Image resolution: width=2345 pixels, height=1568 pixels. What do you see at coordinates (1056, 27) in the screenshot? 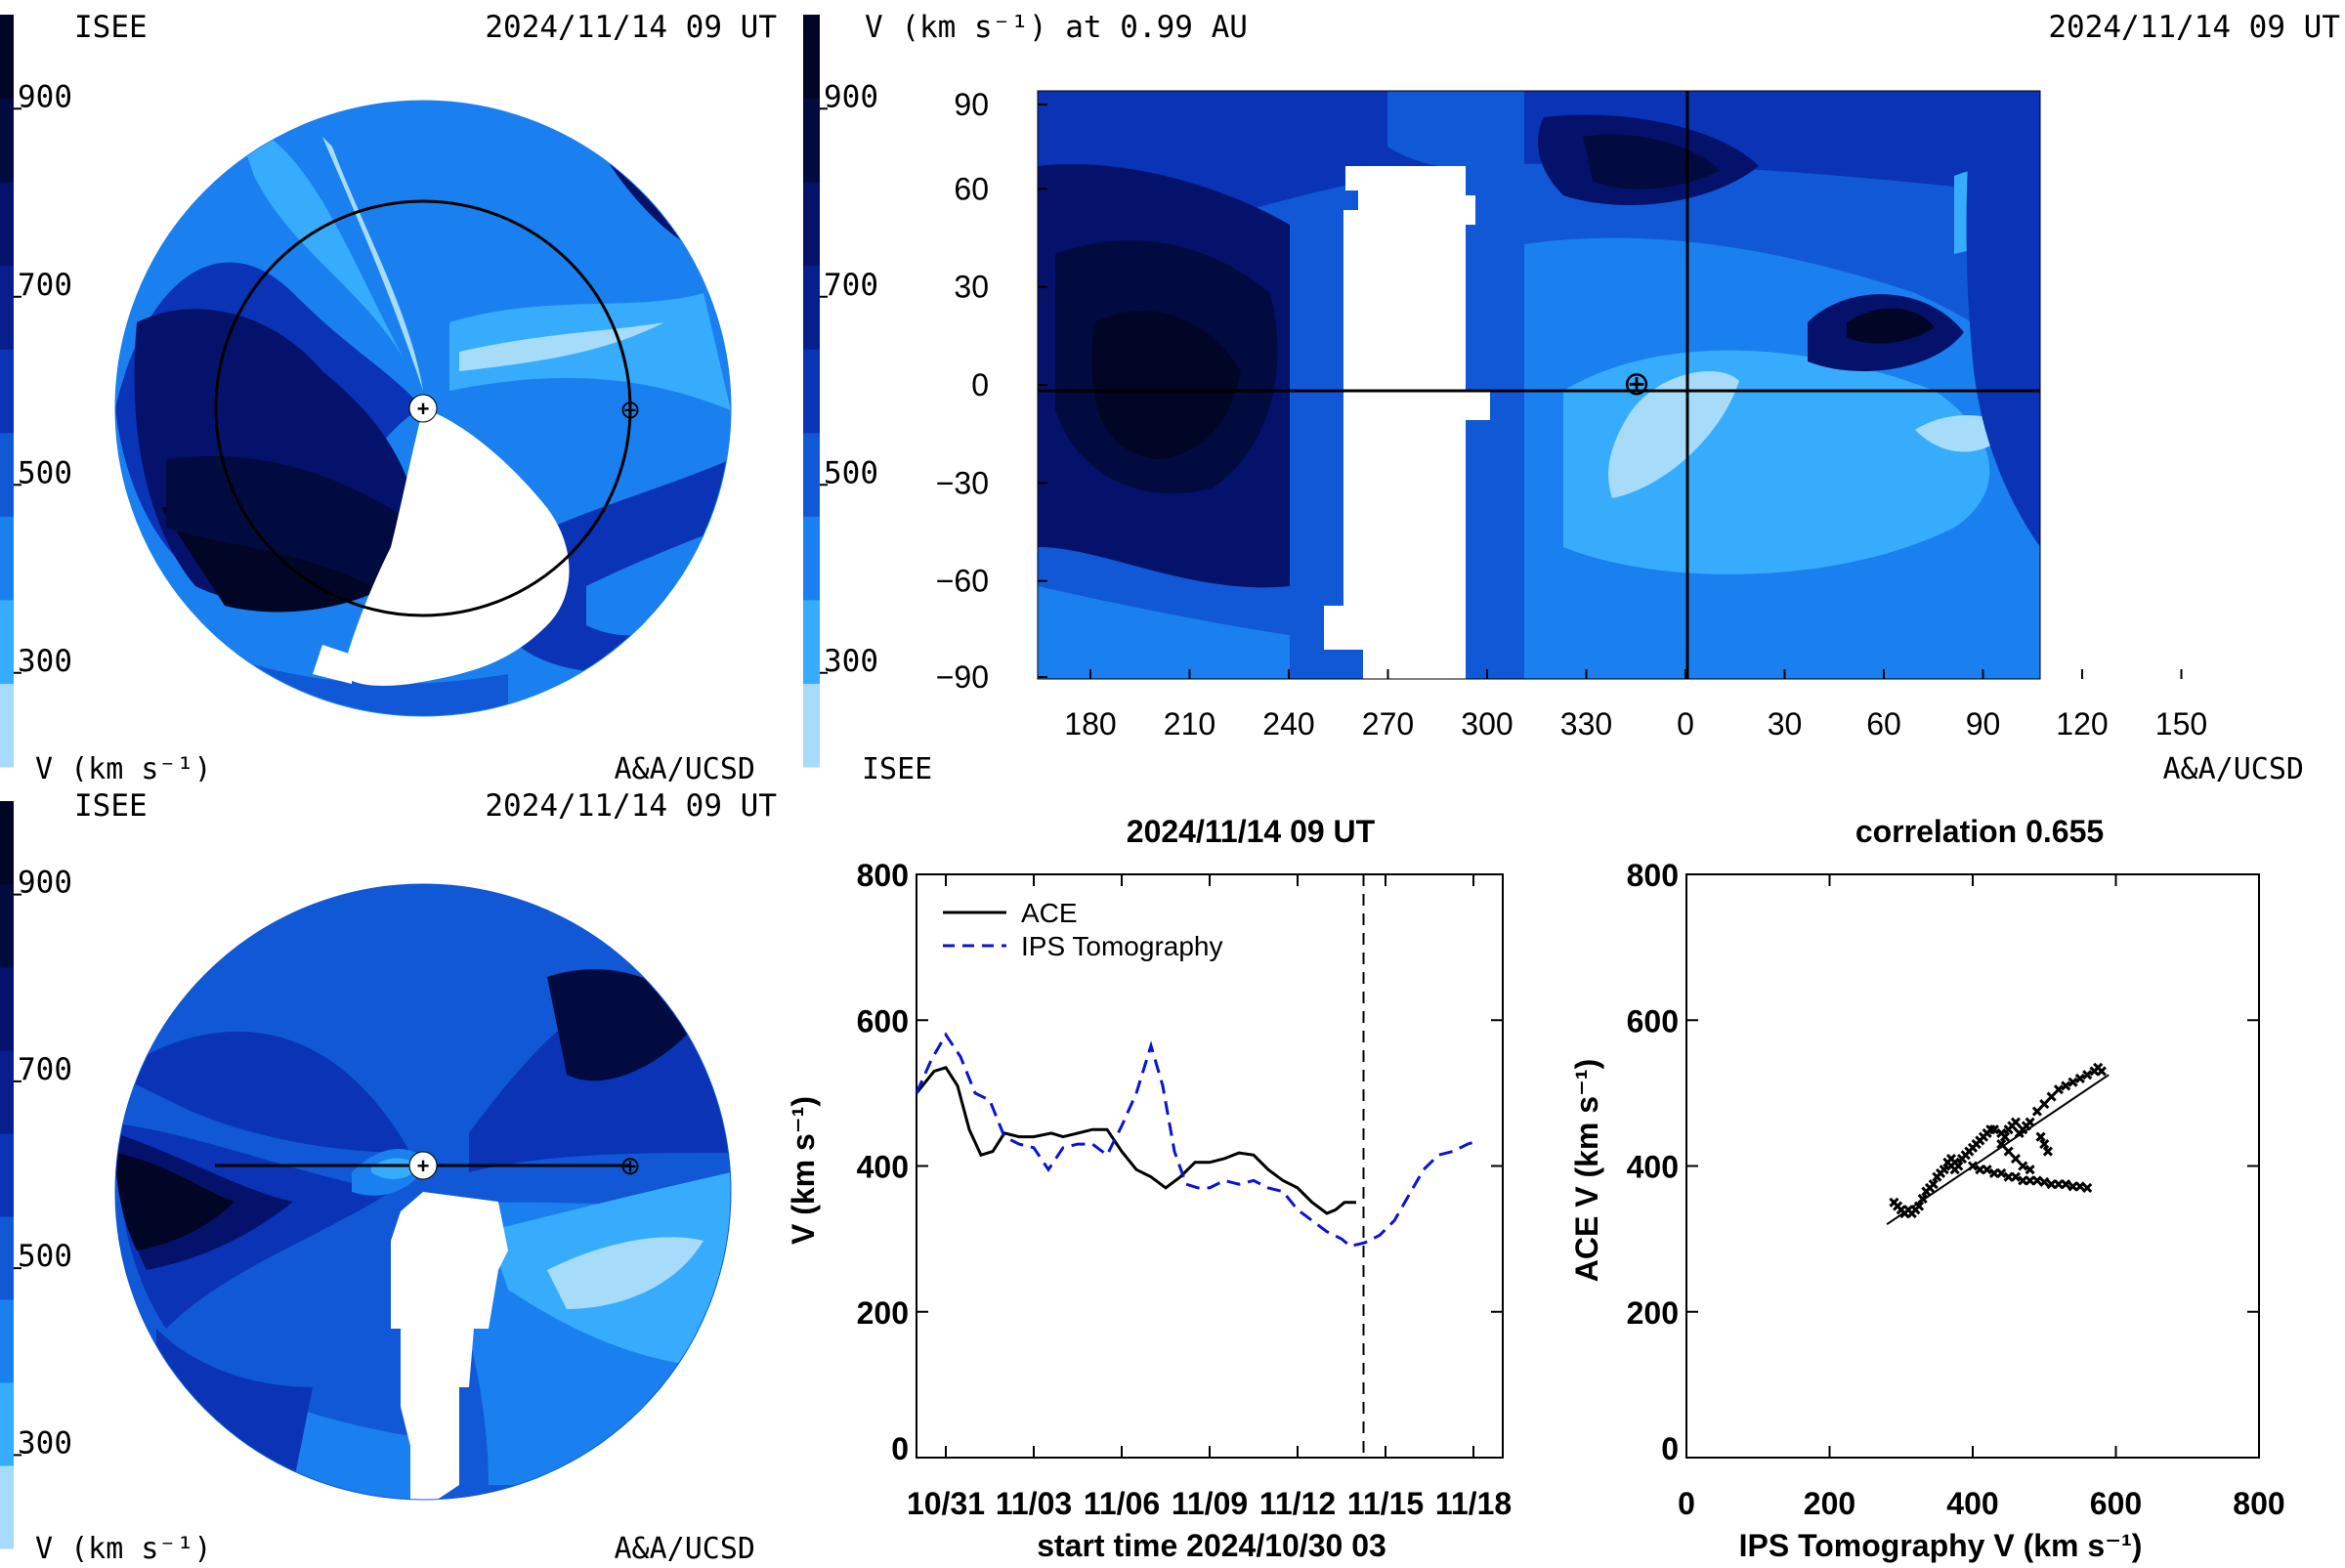
I see `title-synoptic: V (km s⁻¹) at 0.99 AU` at bounding box center [1056, 27].